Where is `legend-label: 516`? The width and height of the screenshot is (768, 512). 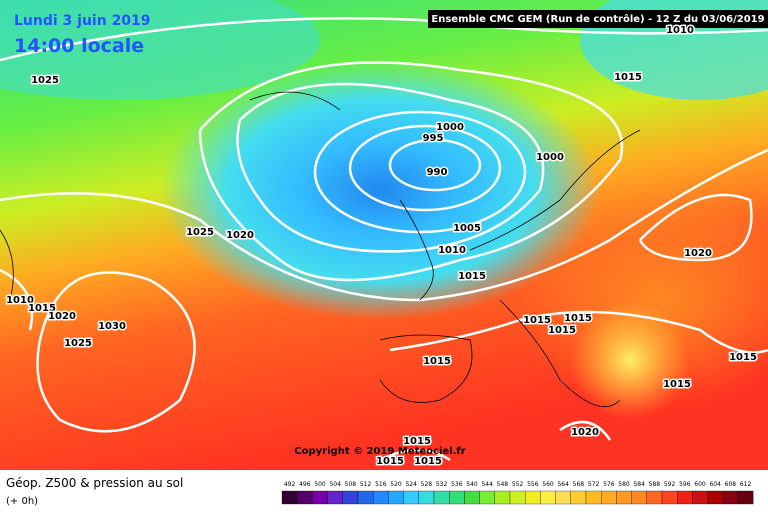
legend-label: 516 is located at coordinates (381, 484).